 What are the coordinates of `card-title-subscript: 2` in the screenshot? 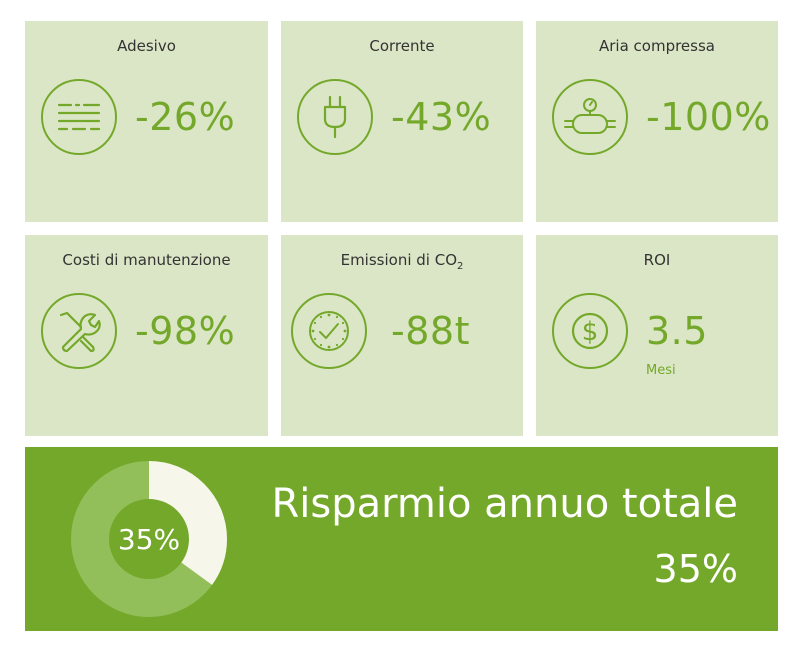 It's located at (460, 266).